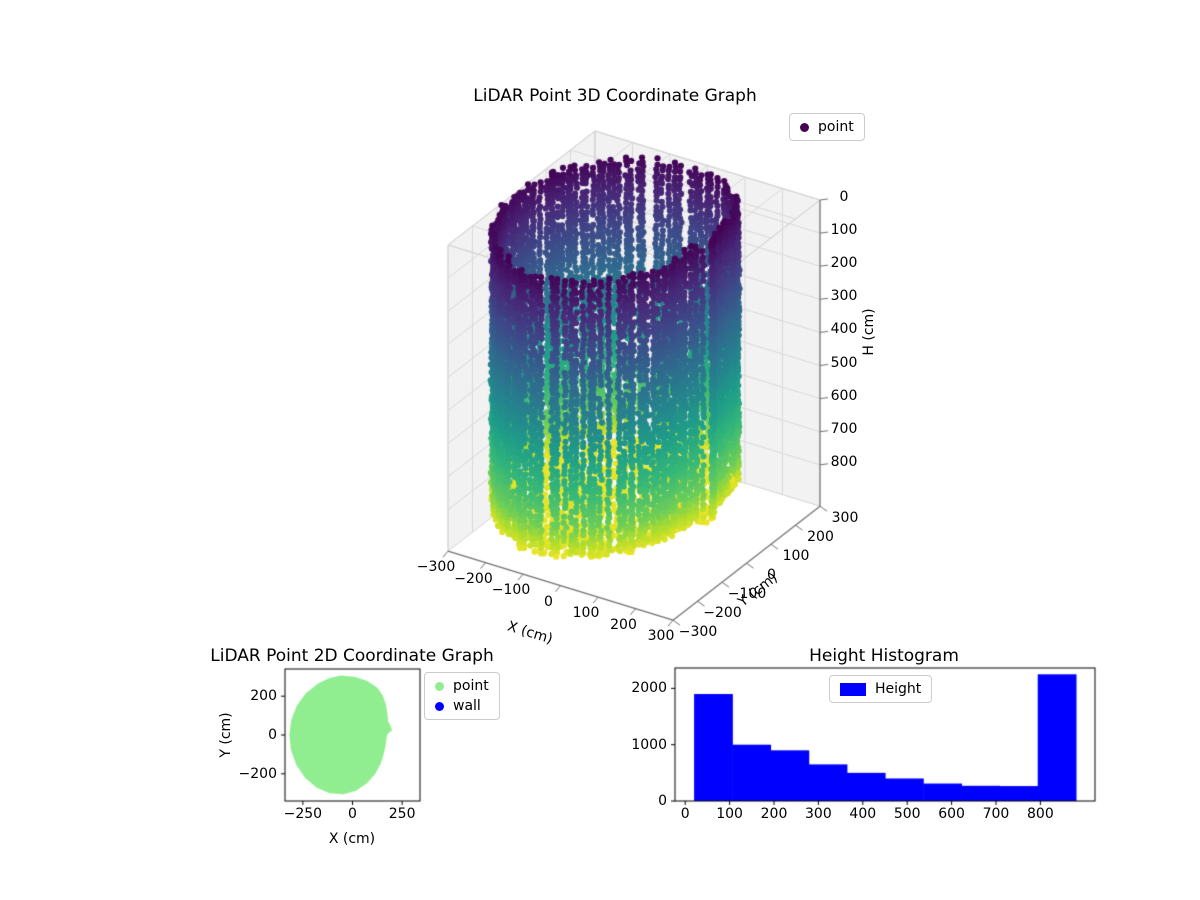 This screenshot has height=900, width=1200. Describe the element at coordinates (996, 814) in the screenshot. I see `hist-x-tick-label: 700` at that location.